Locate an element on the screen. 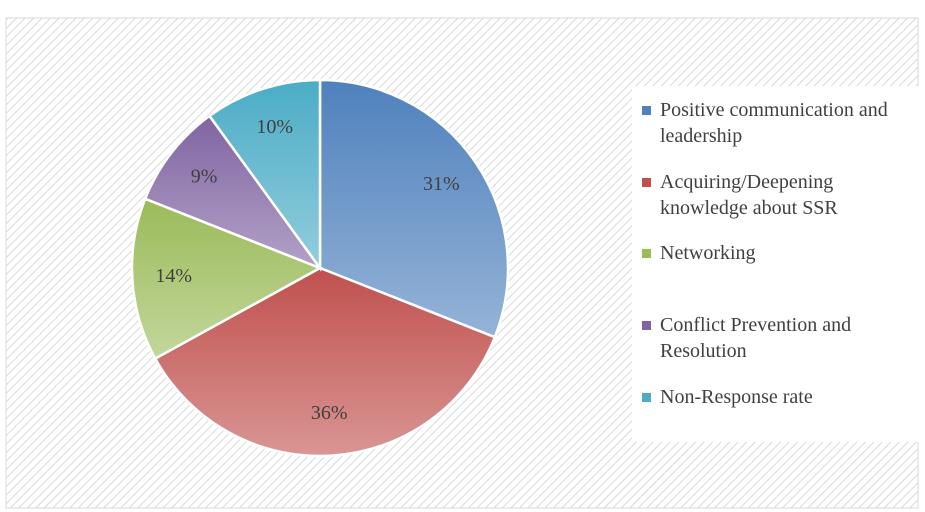  legend-label: Networking is located at coordinates (708, 253).